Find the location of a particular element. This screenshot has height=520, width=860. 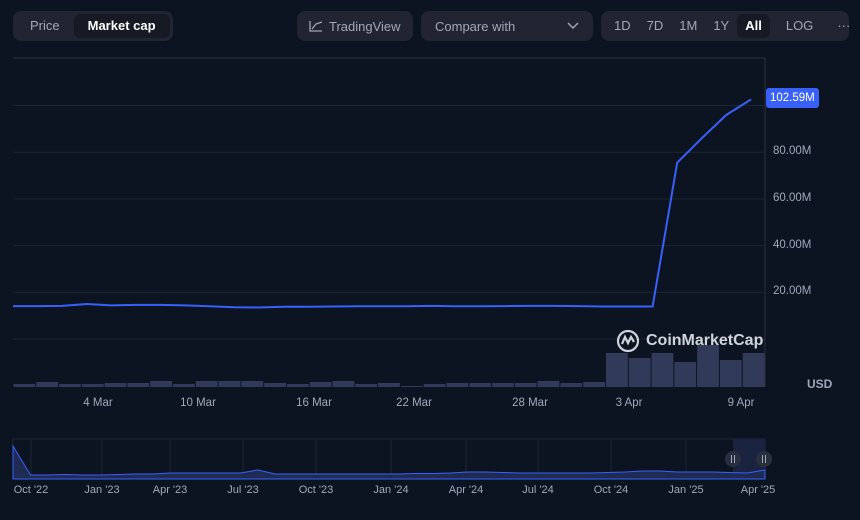

coinmarketcap-watermark: CoinMarketCap is located at coordinates (689, 341).